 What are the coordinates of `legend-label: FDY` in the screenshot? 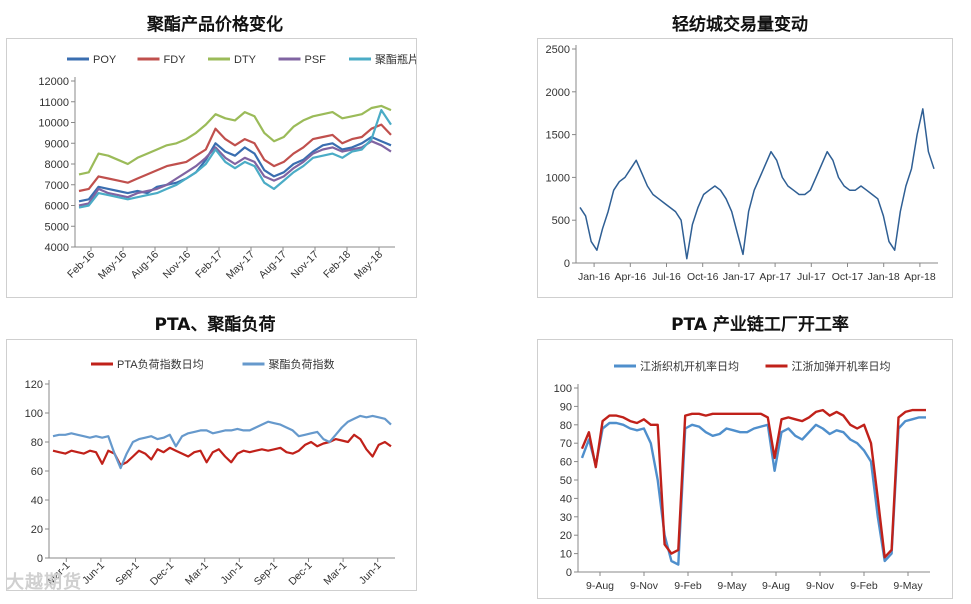 It's located at (175, 60).